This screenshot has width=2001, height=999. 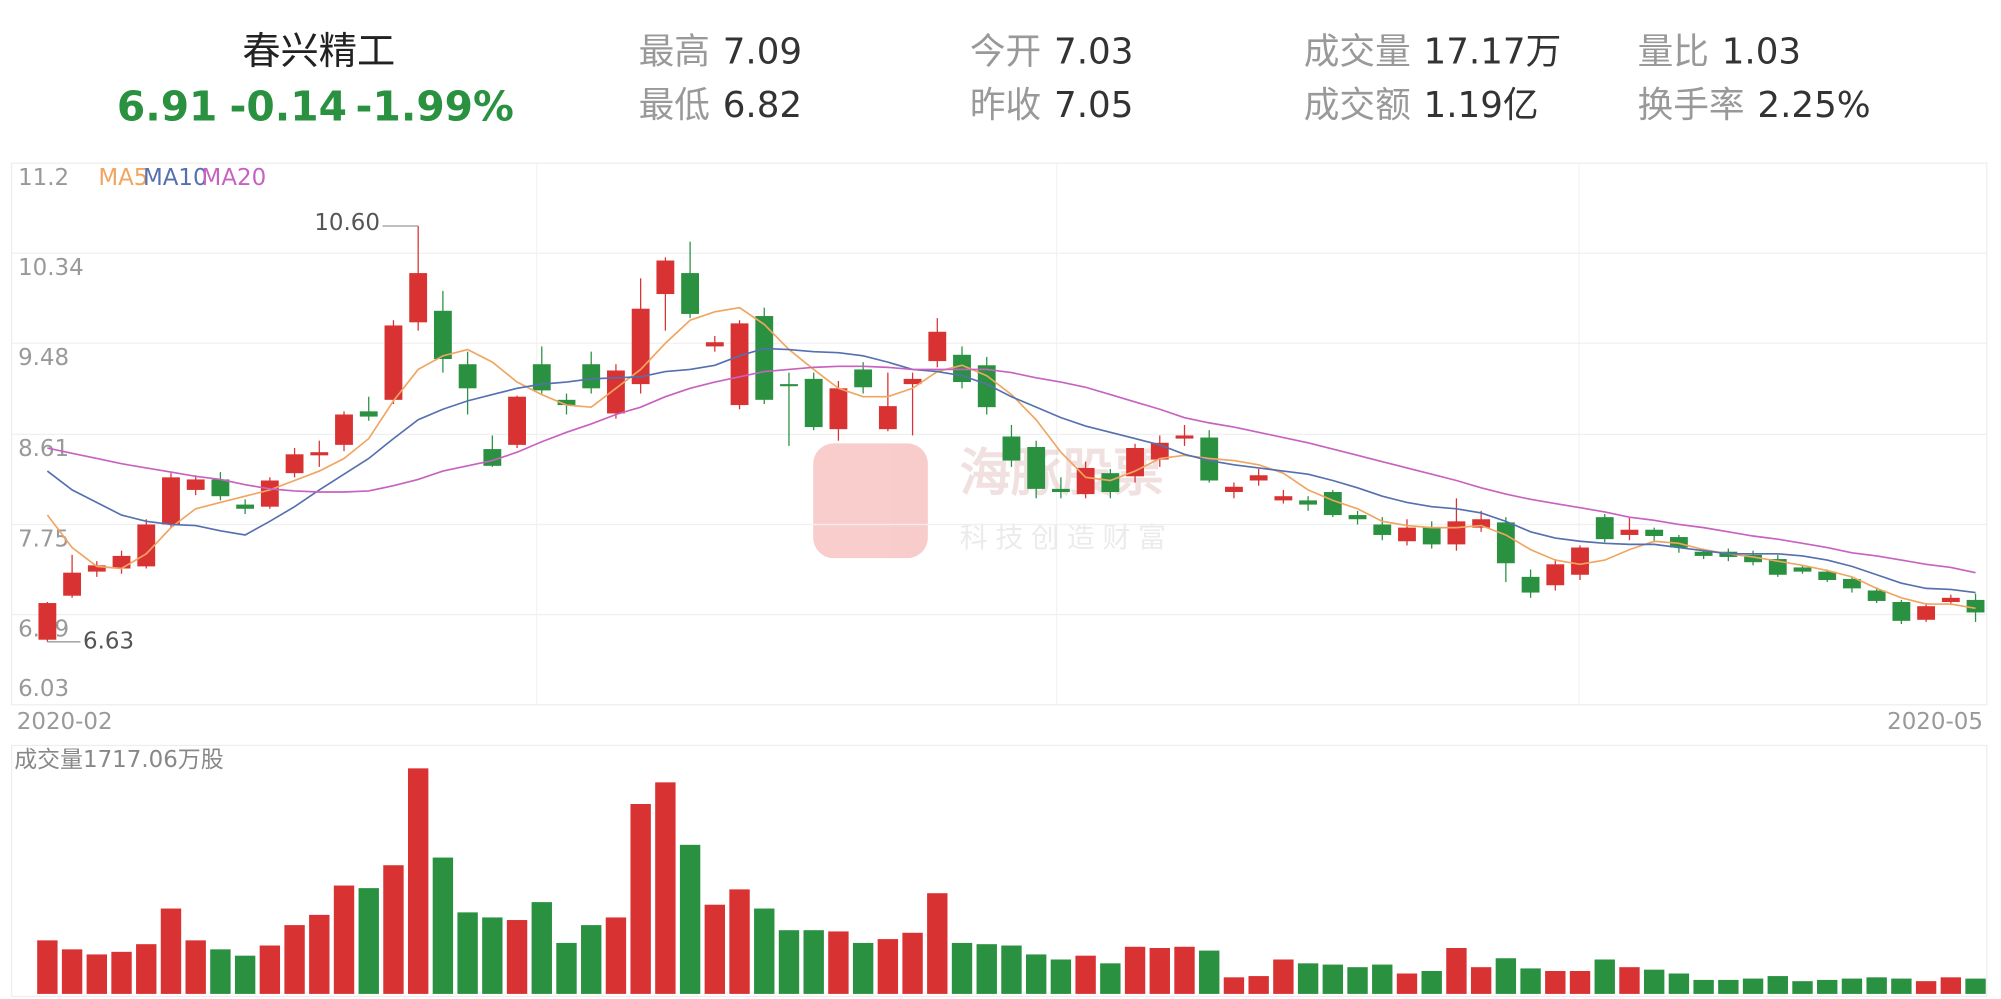 I want to click on stat-label: 换手率, so click(x=1691, y=105).